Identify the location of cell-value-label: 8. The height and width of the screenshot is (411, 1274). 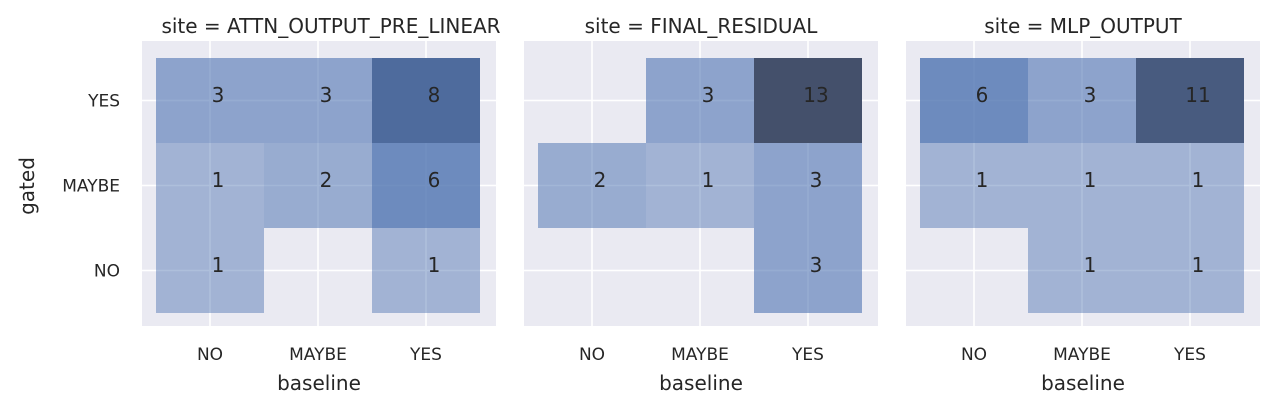
(434, 95).